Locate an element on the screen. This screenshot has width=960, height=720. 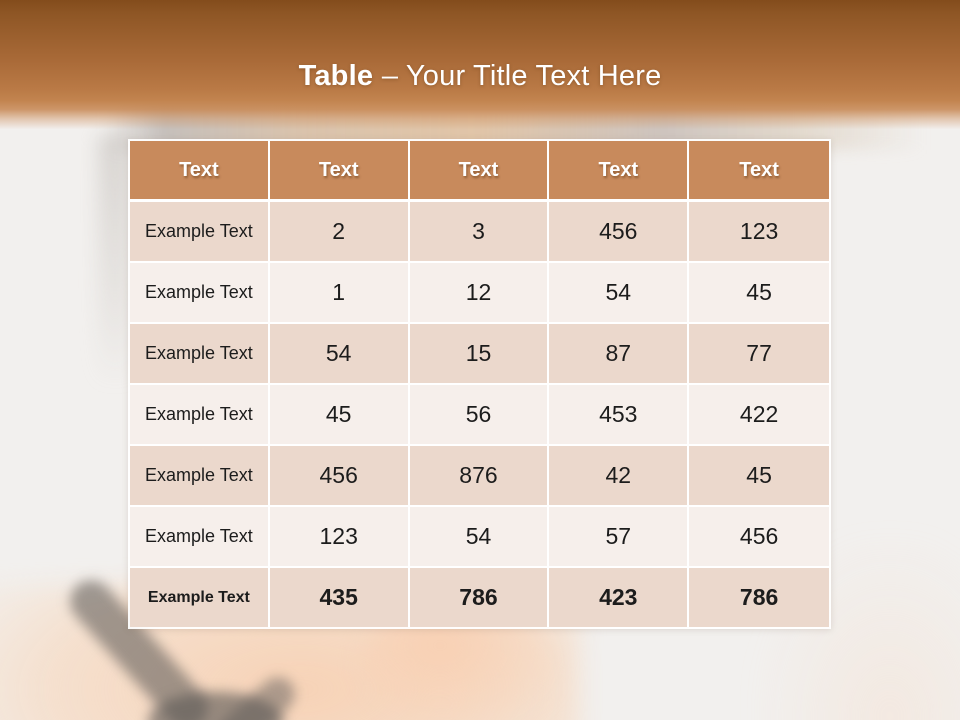
value-cell: 453 is located at coordinates (619, 415).